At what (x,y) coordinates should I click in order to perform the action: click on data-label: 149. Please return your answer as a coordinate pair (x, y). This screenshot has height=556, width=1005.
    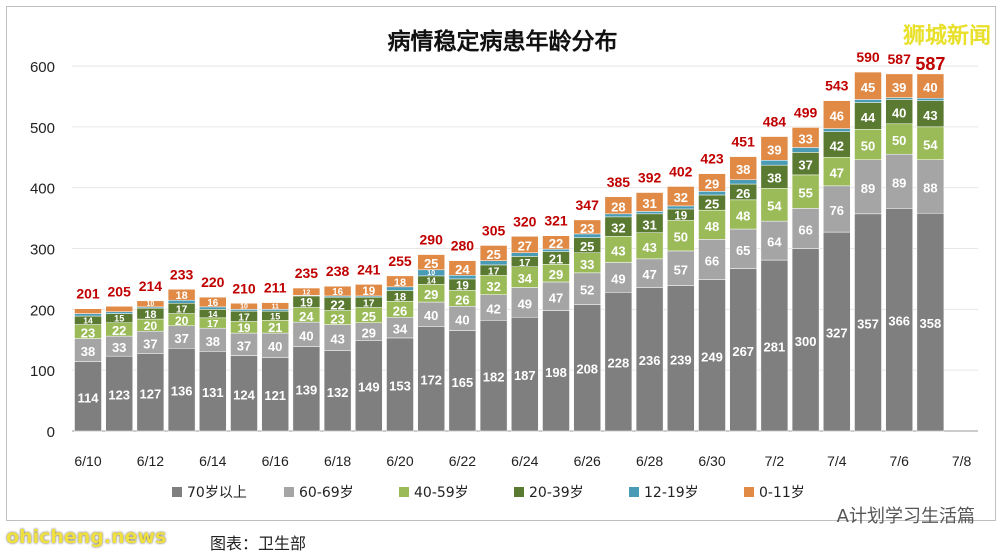
    Looking at the image, I should click on (369, 387).